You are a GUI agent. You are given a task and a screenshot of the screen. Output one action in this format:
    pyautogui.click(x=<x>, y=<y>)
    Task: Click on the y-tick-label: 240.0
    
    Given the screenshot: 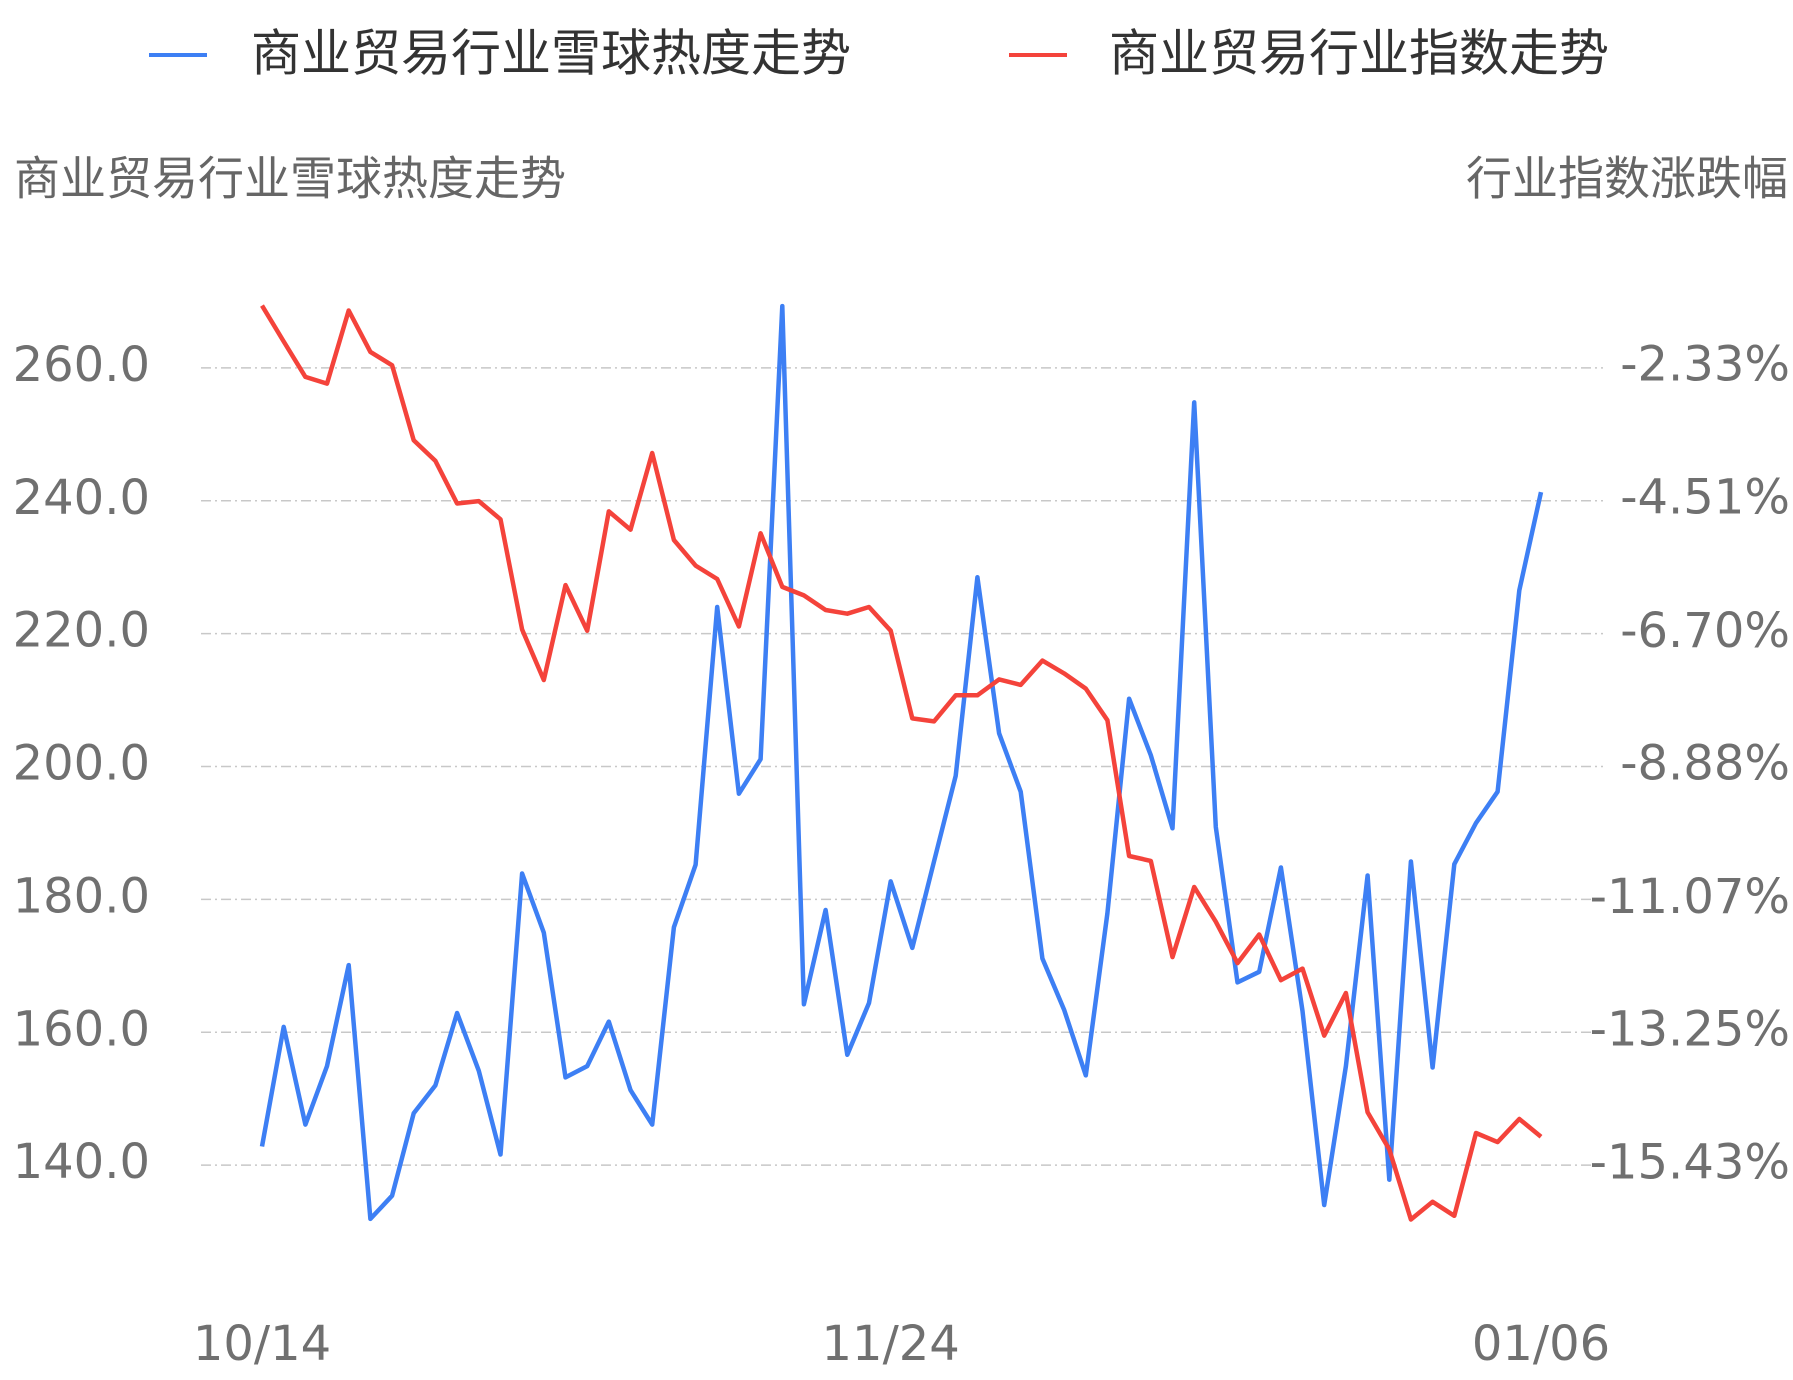 What is the action you would take?
    pyautogui.click(x=81, y=498)
    